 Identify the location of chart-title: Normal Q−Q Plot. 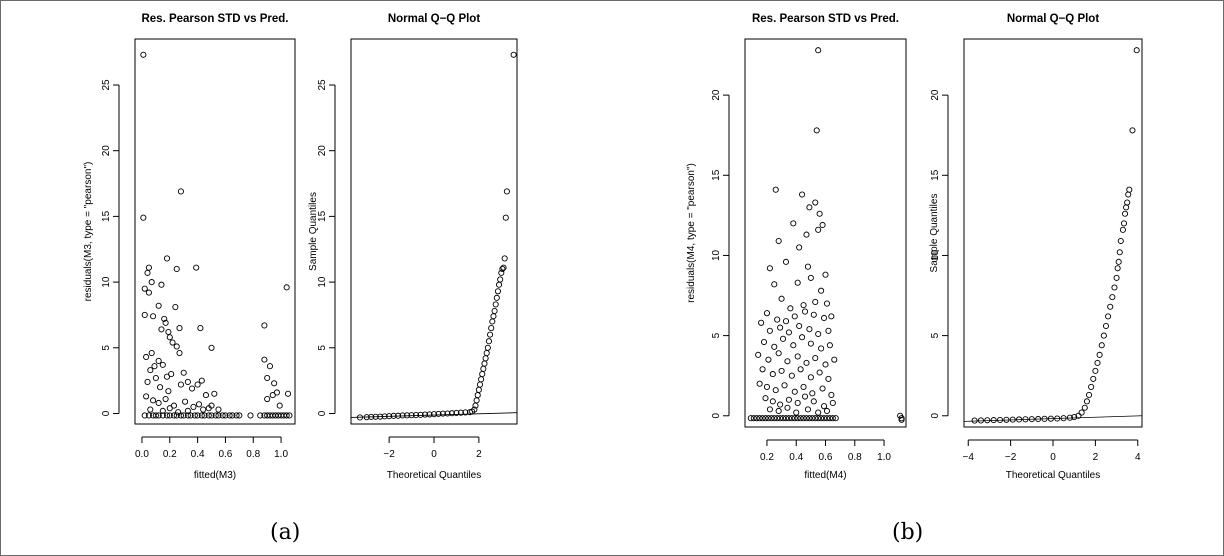
(1053, 19).